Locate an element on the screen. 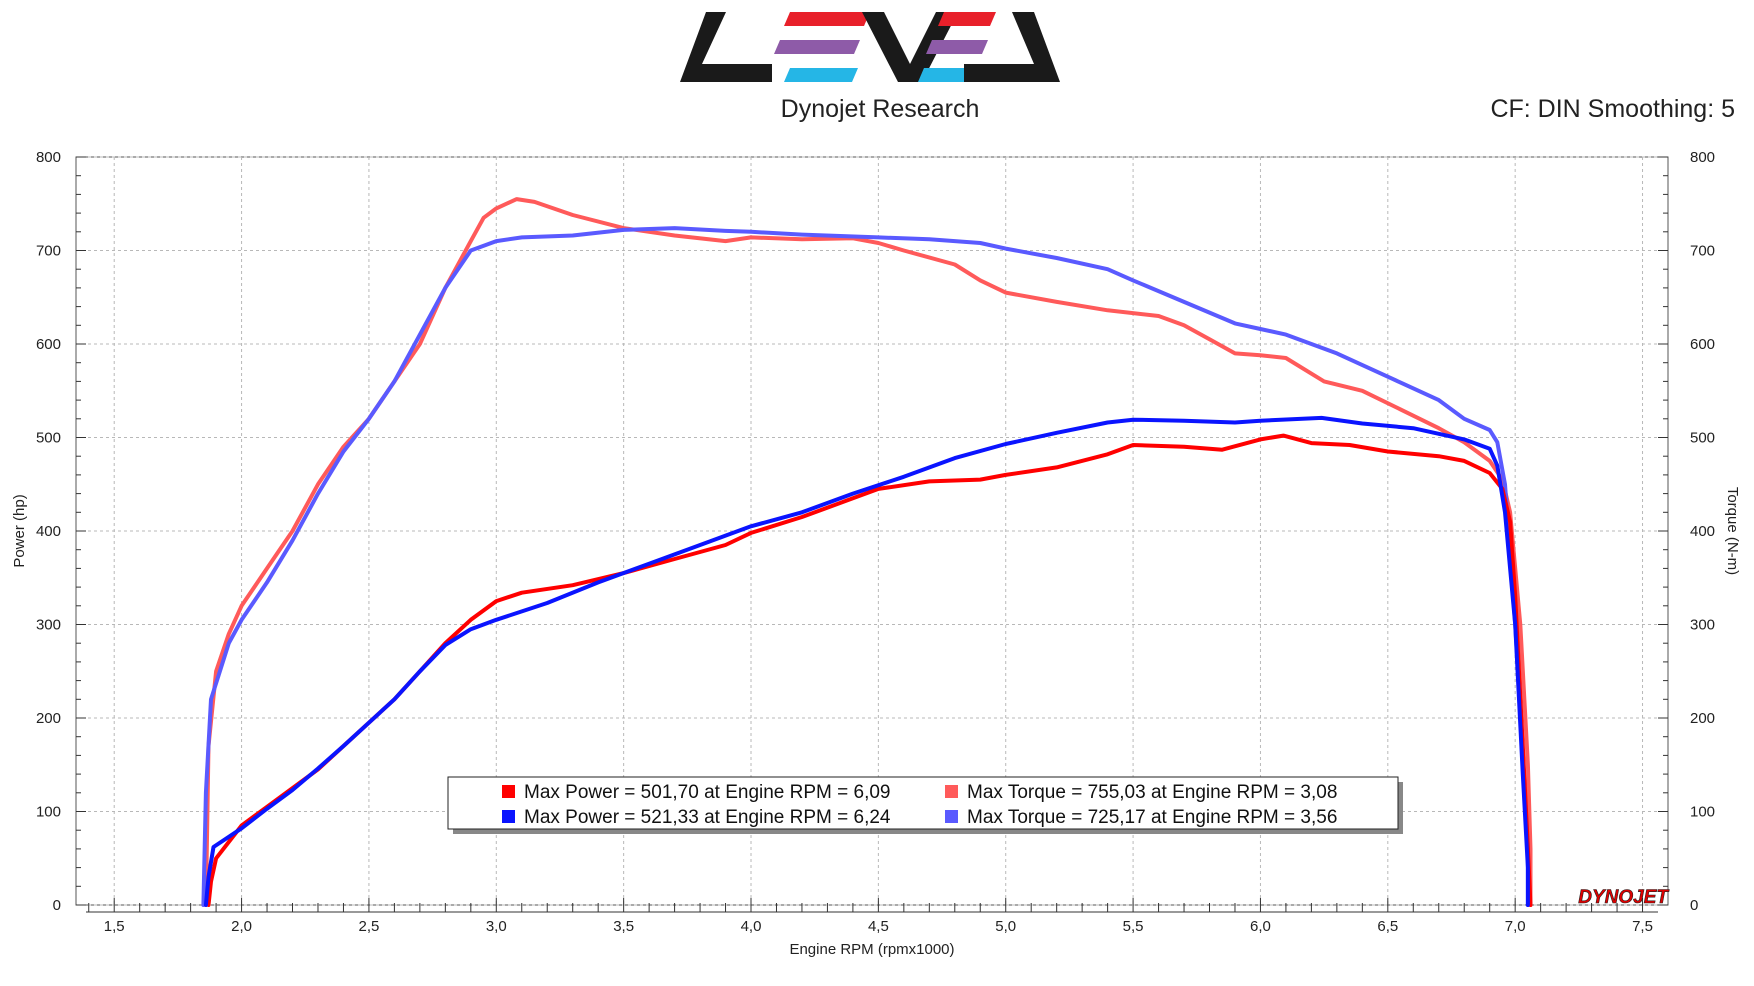 This screenshot has width=1754, height=986. x-tick-label: 2,0 is located at coordinates (241, 926).